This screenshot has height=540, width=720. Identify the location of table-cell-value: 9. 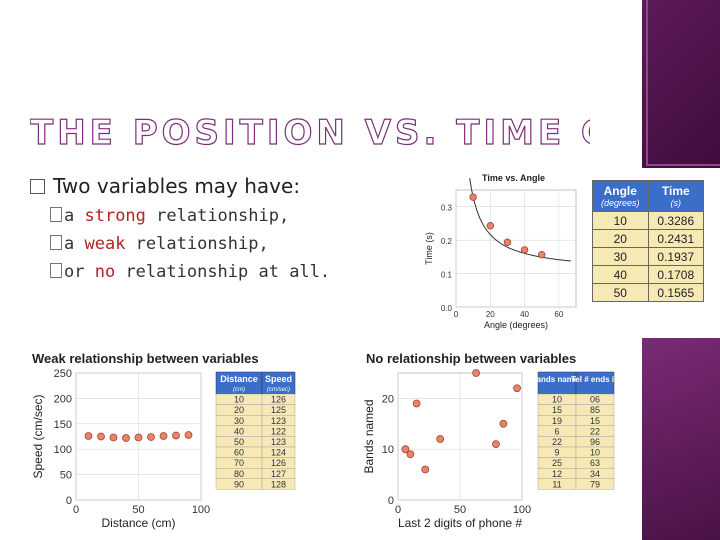
(556, 453).